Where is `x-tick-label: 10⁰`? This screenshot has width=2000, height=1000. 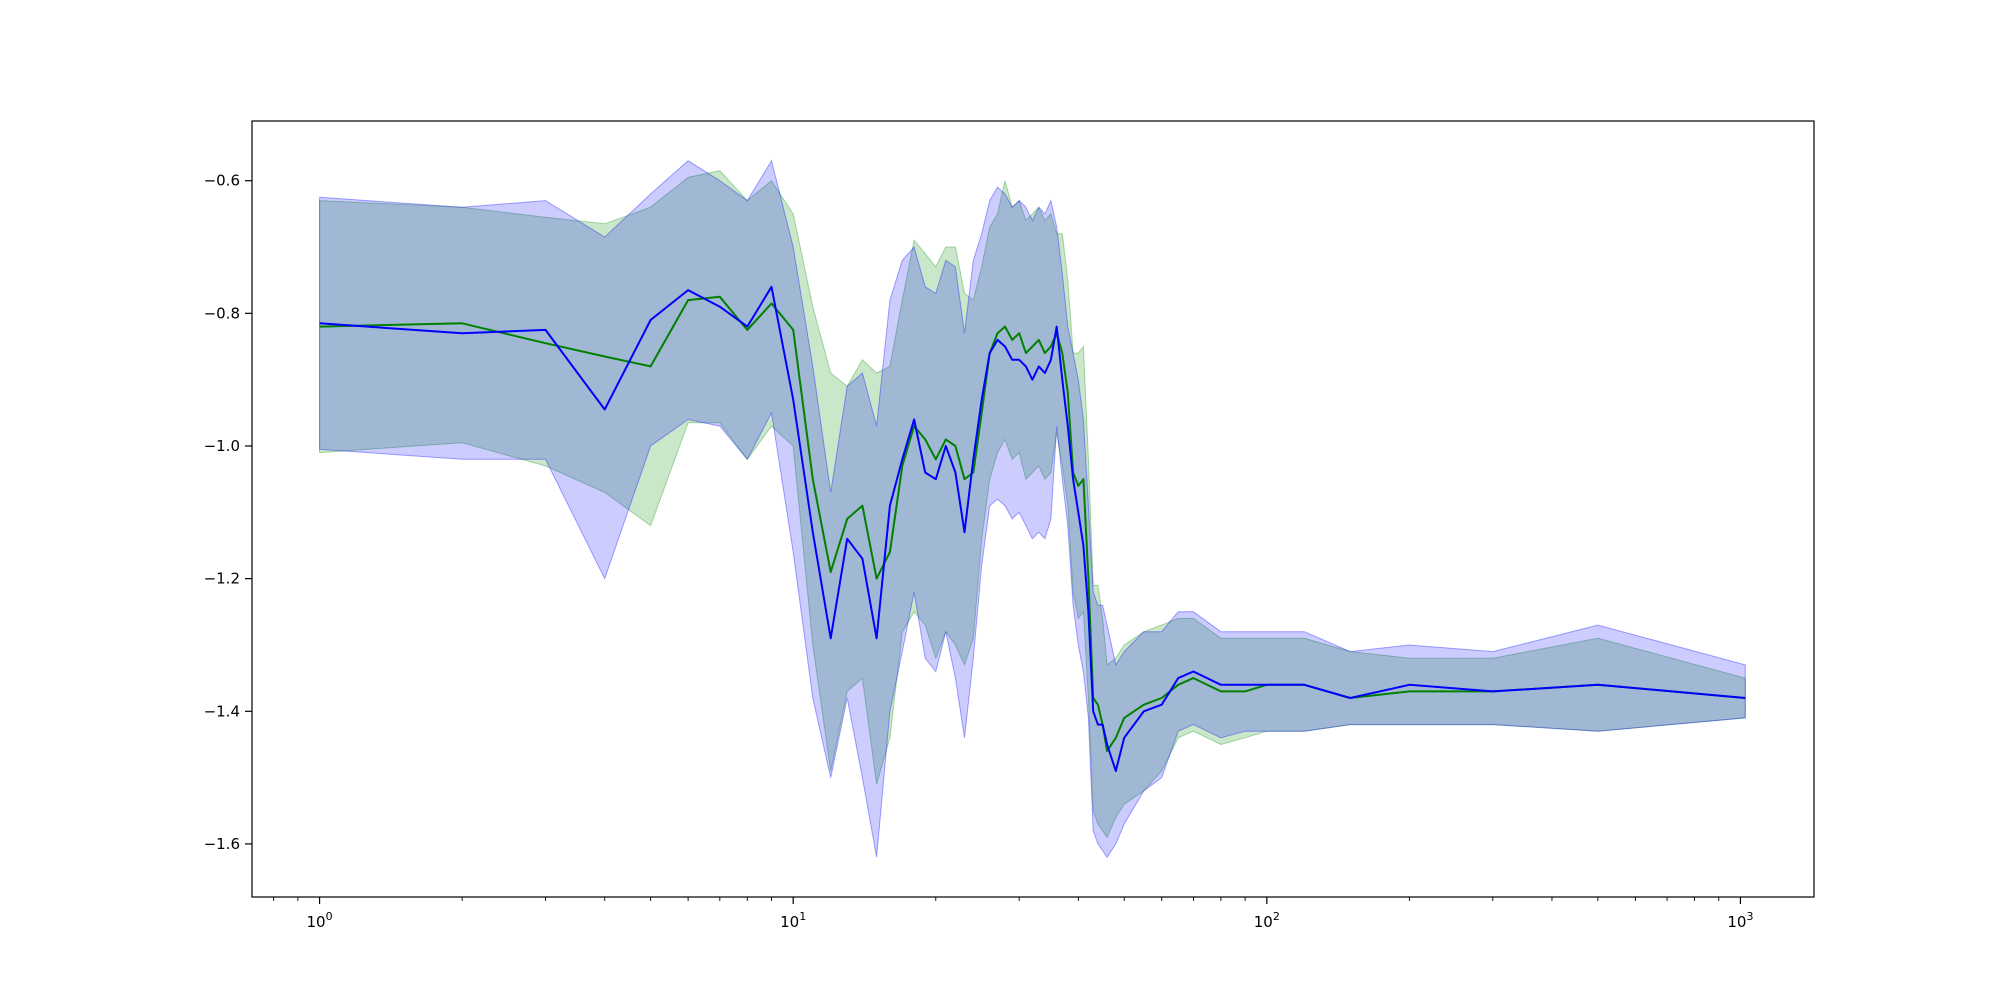
x-tick-label: 10⁰ is located at coordinates (320, 920).